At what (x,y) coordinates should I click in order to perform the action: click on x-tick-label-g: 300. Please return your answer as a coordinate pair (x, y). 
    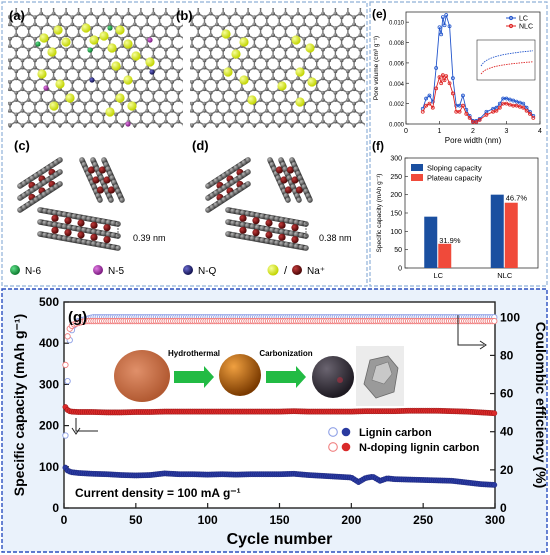
    Looking at the image, I should click on (495, 520).